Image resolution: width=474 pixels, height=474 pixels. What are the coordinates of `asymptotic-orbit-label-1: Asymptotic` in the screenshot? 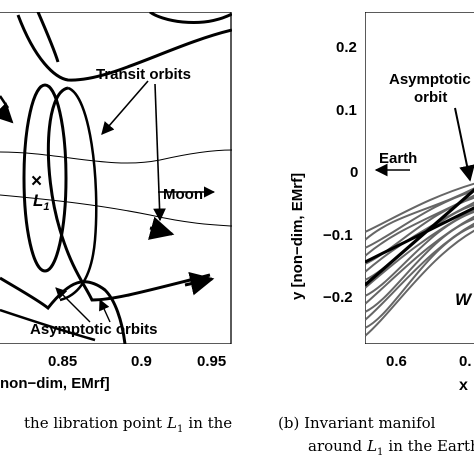 It's located at (430, 79).